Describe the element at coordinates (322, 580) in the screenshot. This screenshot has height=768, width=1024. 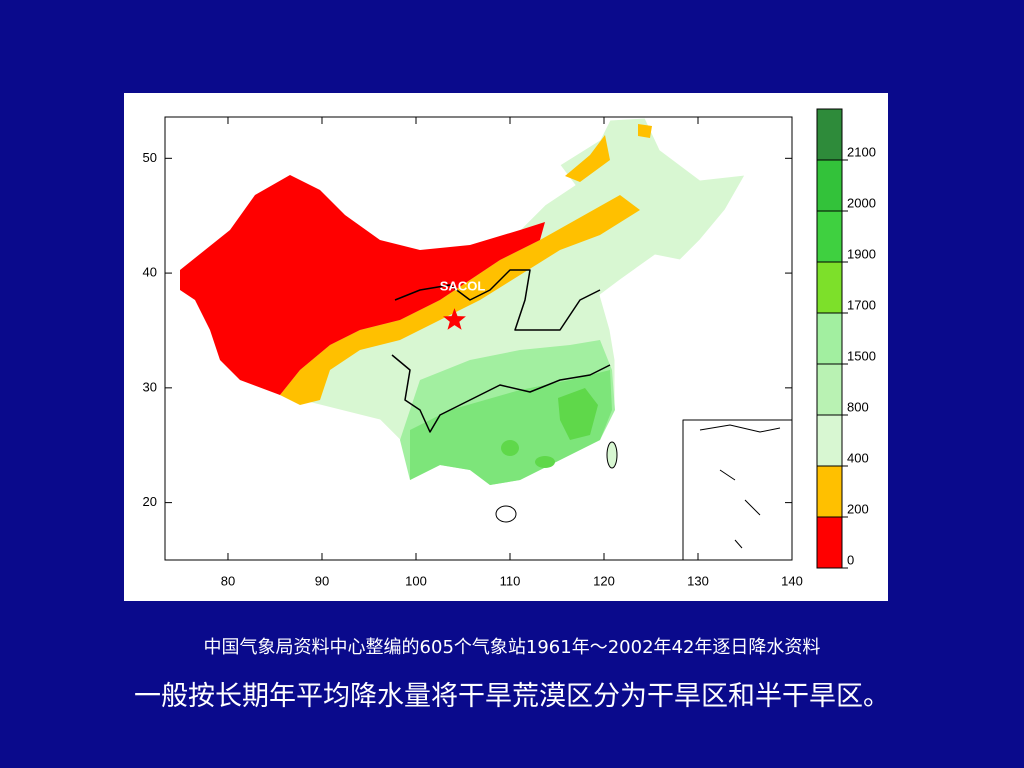
I see `x-tick-label: 90` at that location.